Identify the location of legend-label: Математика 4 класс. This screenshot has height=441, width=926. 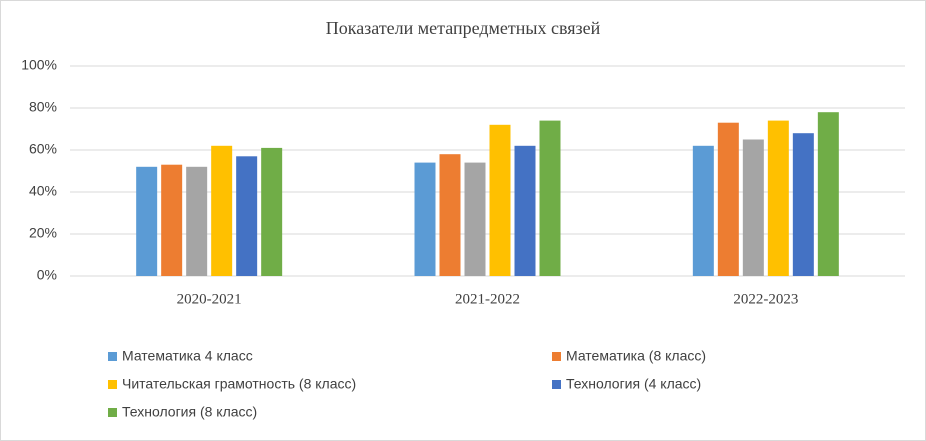
(187, 356).